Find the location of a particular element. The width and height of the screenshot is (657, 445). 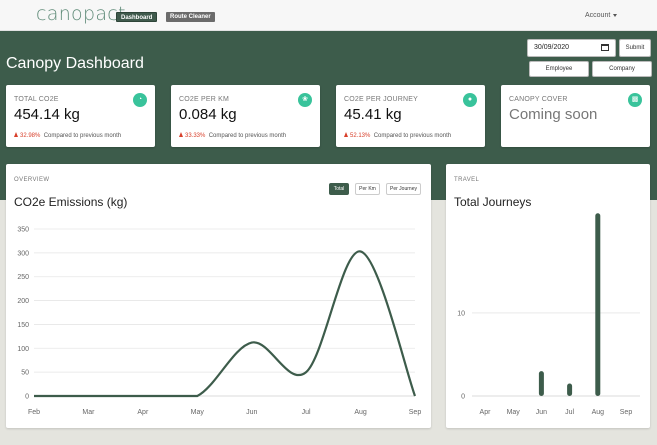

calendar-icon is located at coordinates (605, 47).